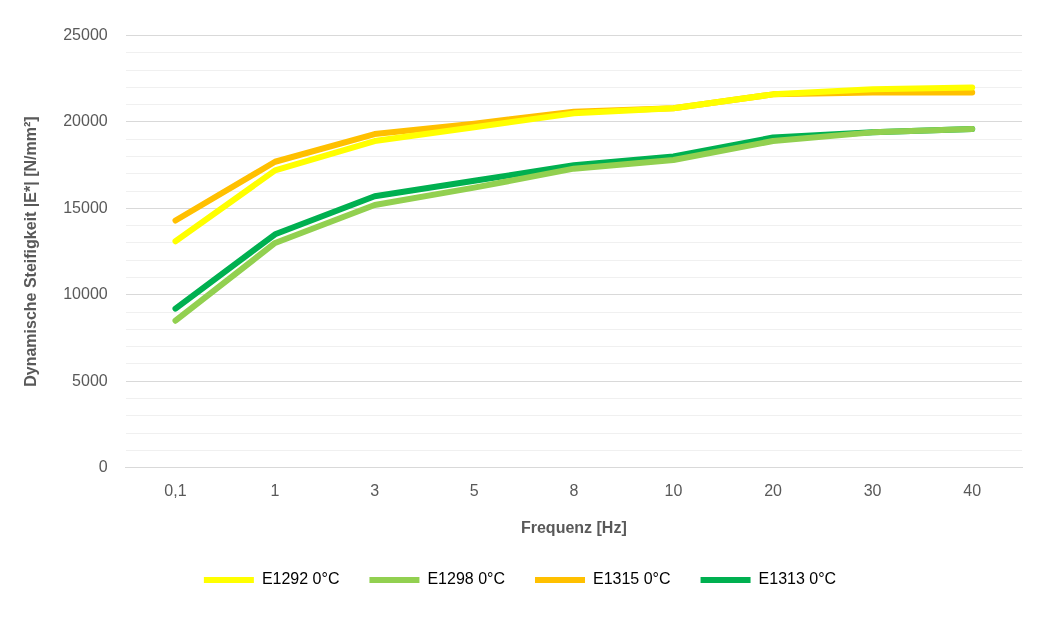 The height and width of the screenshot is (619, 1045). What do you see at coordinates (85, 121) in the screenshot?
I see `y-tick-label: 20000` at bounding box center [85, 121].